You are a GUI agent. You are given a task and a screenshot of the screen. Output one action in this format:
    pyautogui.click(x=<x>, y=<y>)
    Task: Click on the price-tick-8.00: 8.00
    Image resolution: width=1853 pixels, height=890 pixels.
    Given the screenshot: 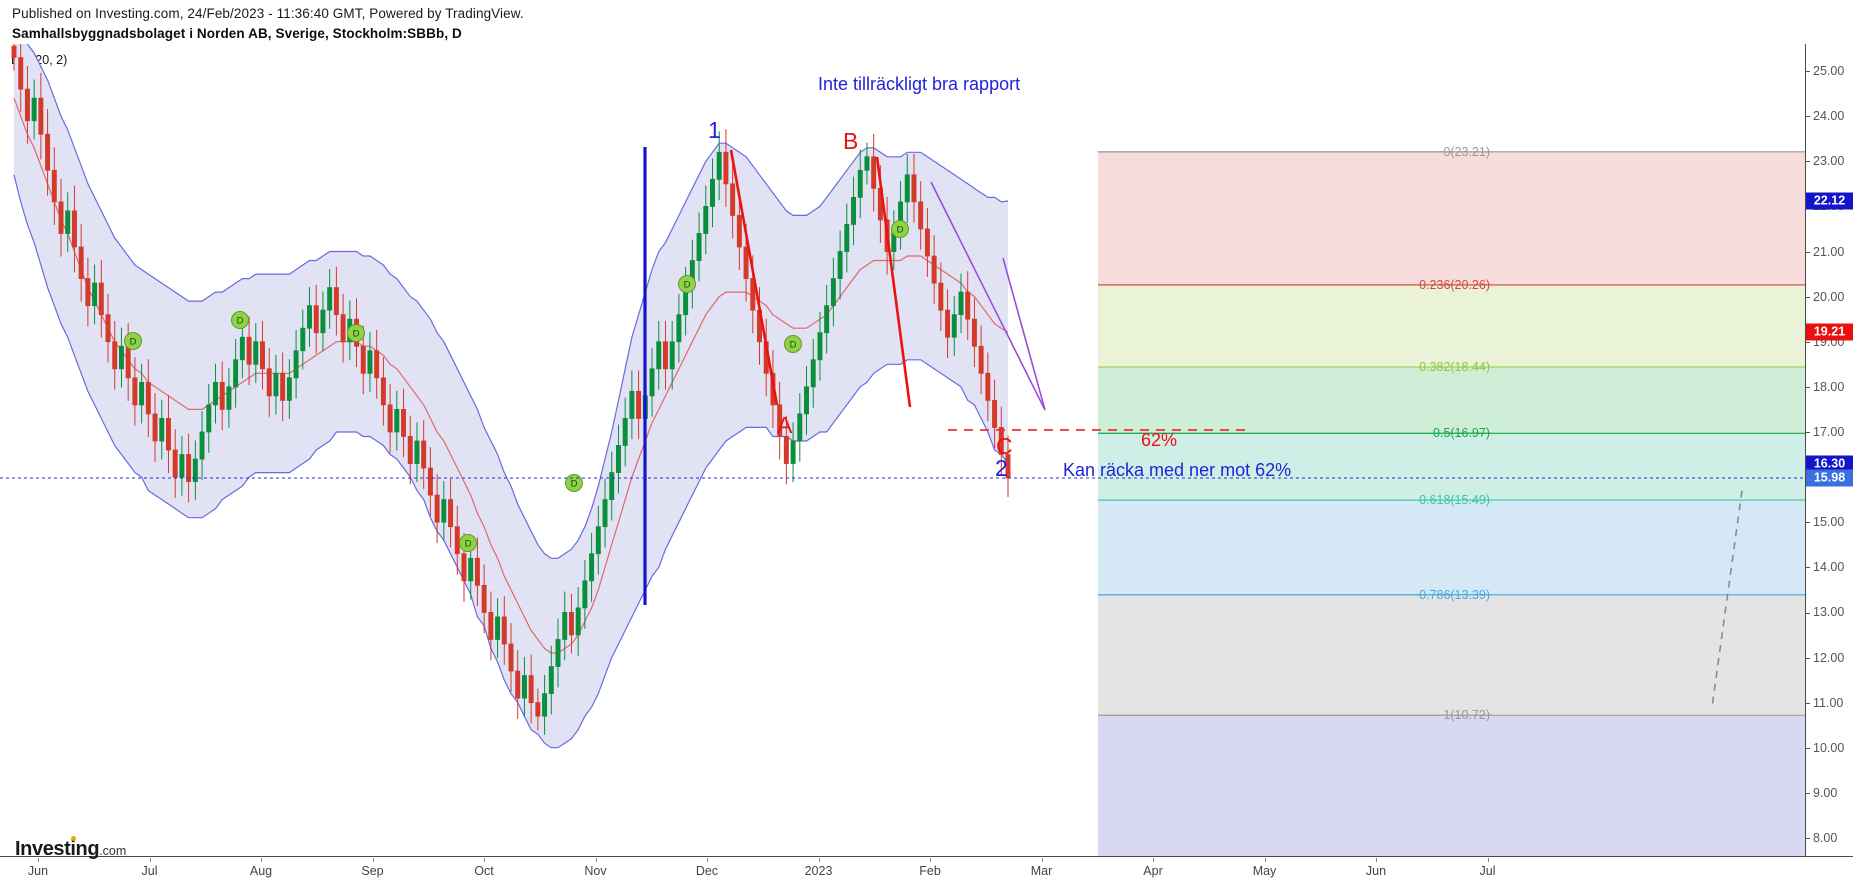 What is the action you would take?
    pyautogui.click(x=1829, y=838)
    